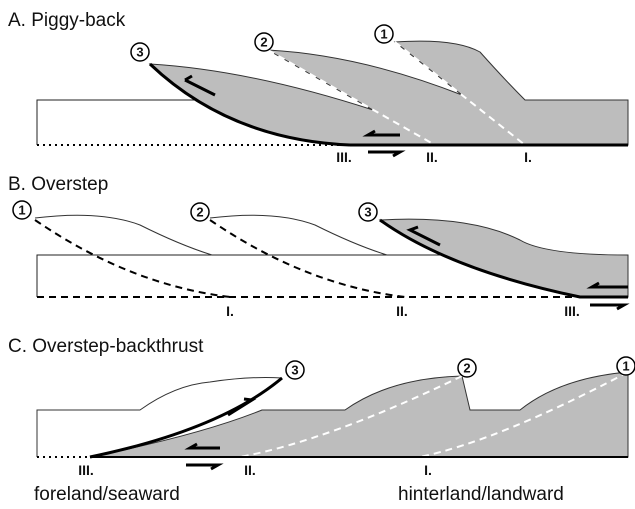  What do you see at coordinates (107, 494) in the screenshot?
I see `footer-left: foreland/seaward` at bounding box center [107, 494].